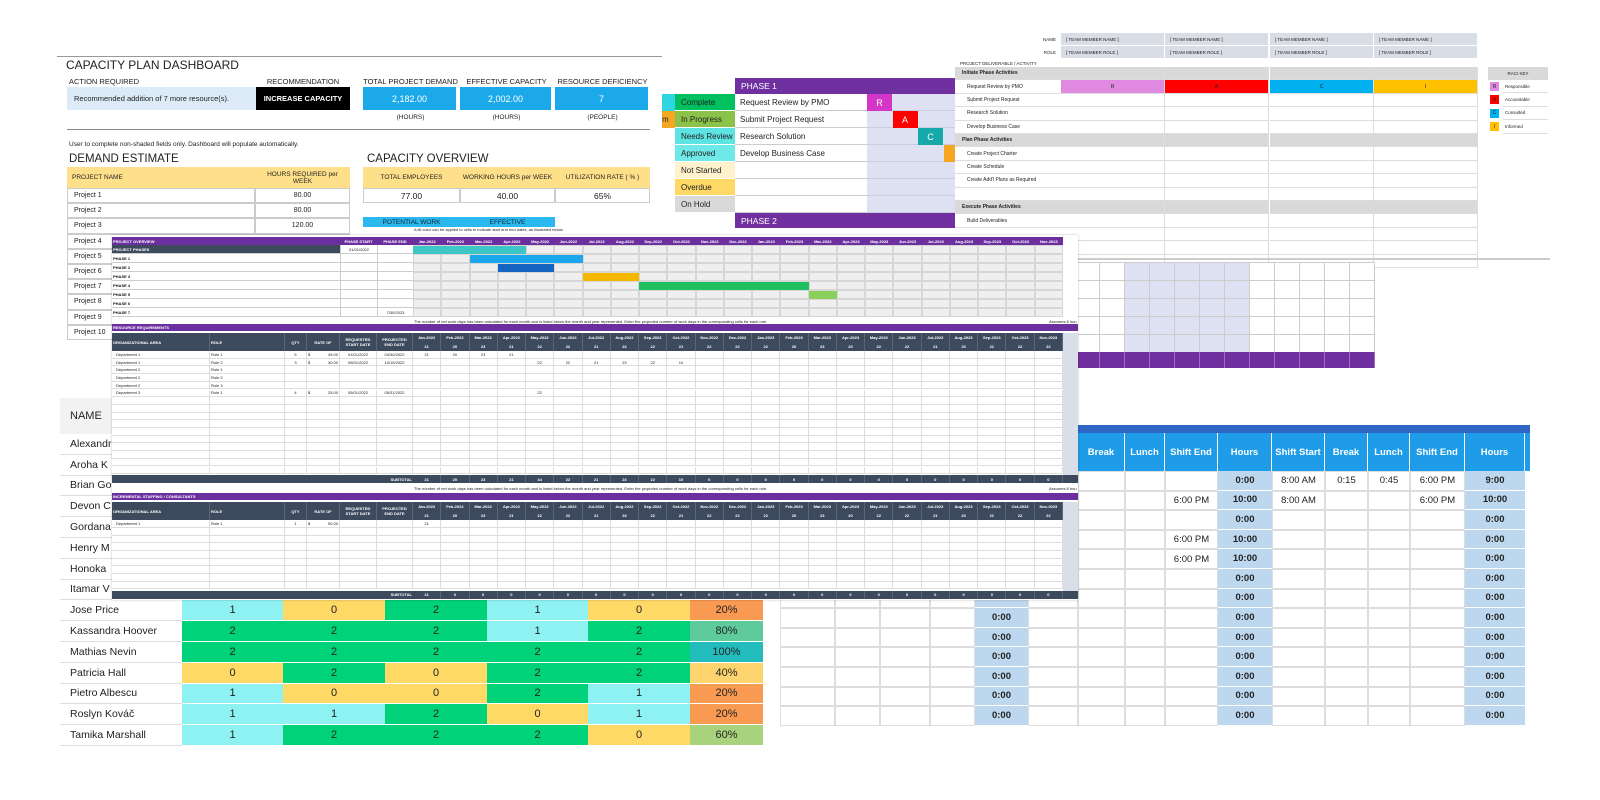 The width and height of the screenshot is (1600, 800). What do you see at coordinates (596, 507) in the screenshot?
I see `month-header: Jul-2022` at bounding box center [596, 507].